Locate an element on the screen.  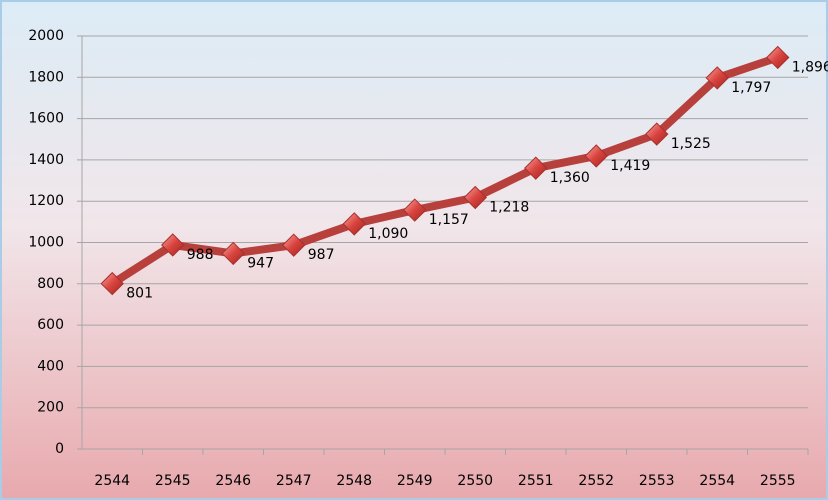
data-label: 947 is located at coordinates (260, 263).